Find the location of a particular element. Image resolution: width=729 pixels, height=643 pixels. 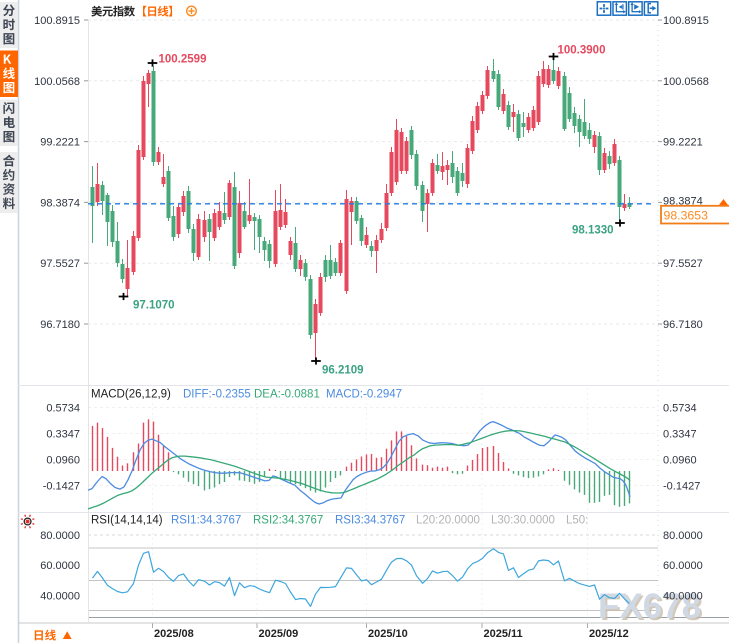

svg-text: 2025/11 is located at coordinates (503, 634).